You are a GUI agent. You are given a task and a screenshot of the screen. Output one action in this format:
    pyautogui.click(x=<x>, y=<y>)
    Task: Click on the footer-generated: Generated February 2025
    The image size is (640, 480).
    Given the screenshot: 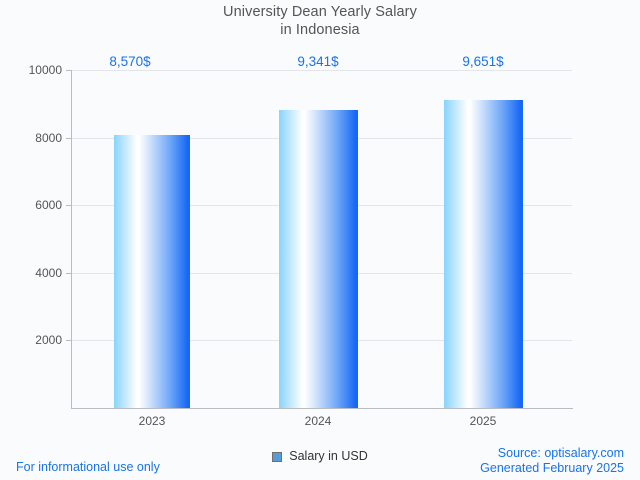 What is the action you would take?
    pyautogui.click(x=552, y=468)
    